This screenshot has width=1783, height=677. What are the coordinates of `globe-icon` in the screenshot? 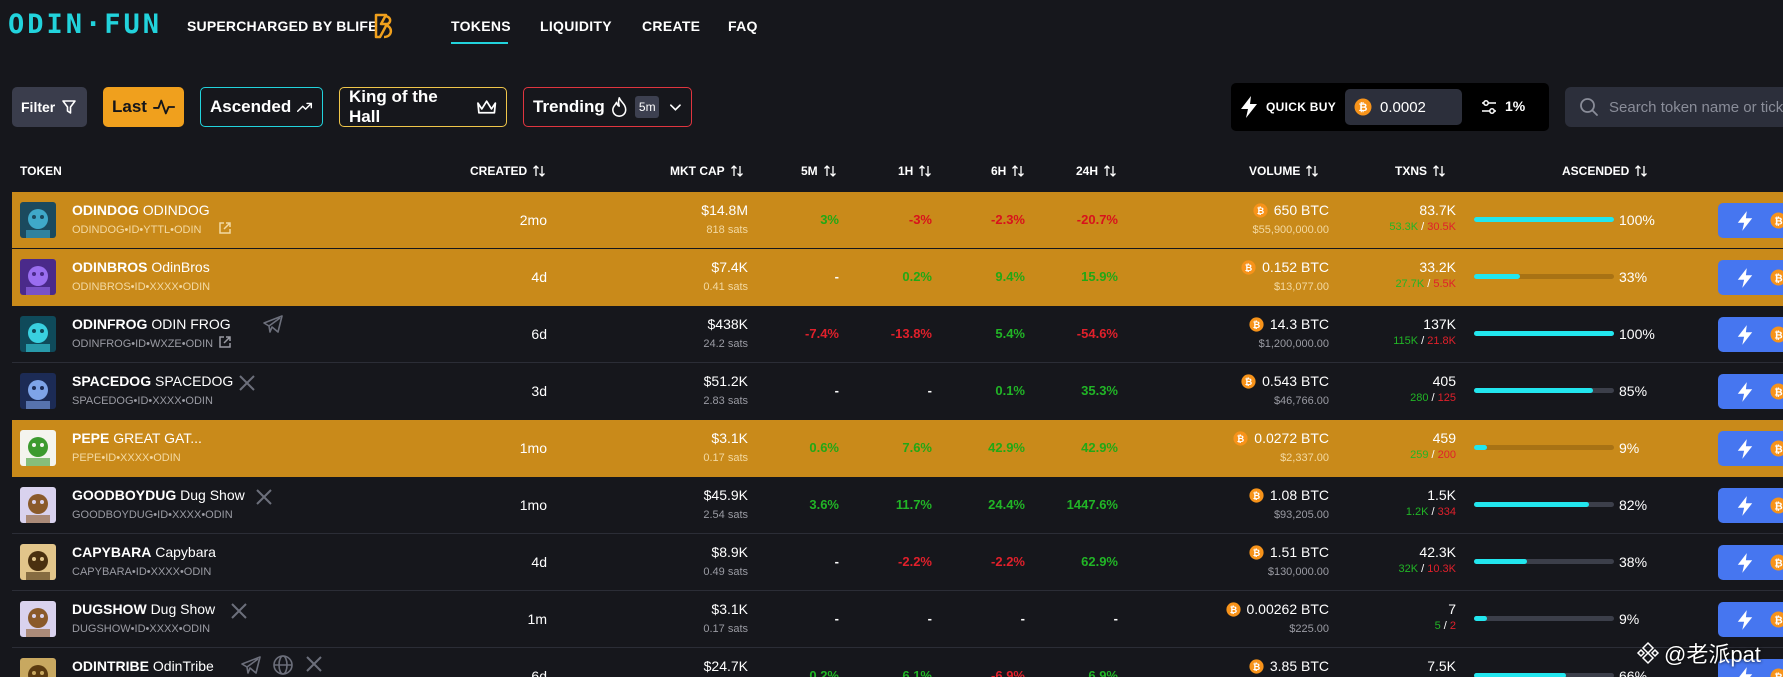 It's located at (283, 665).